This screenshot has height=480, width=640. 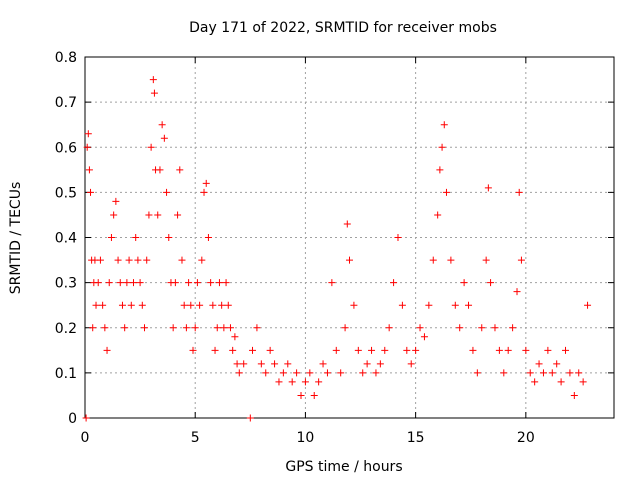 I want to click on y-tick-label: 0.1, so click(x=66, y=374).